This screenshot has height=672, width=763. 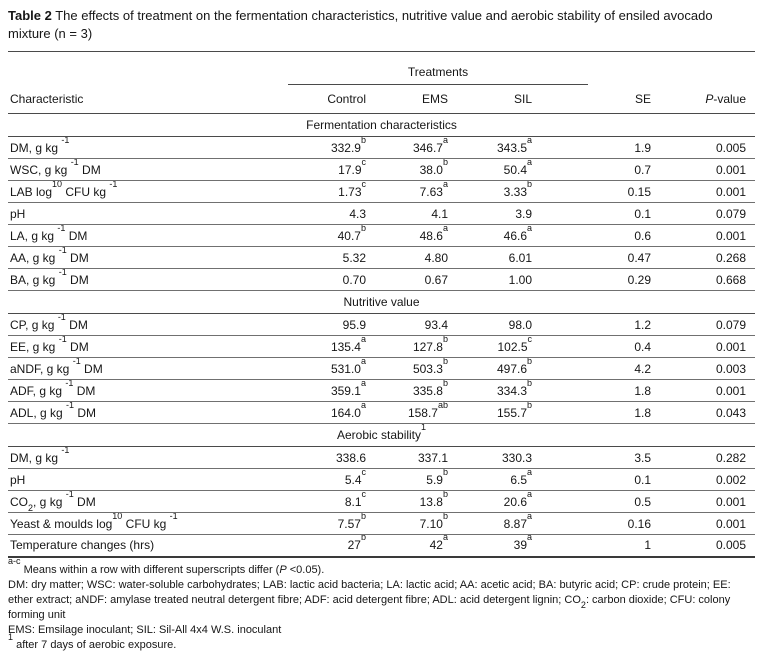 I want to click on section-heading: Nutritive value, so click(x=382, y=302).